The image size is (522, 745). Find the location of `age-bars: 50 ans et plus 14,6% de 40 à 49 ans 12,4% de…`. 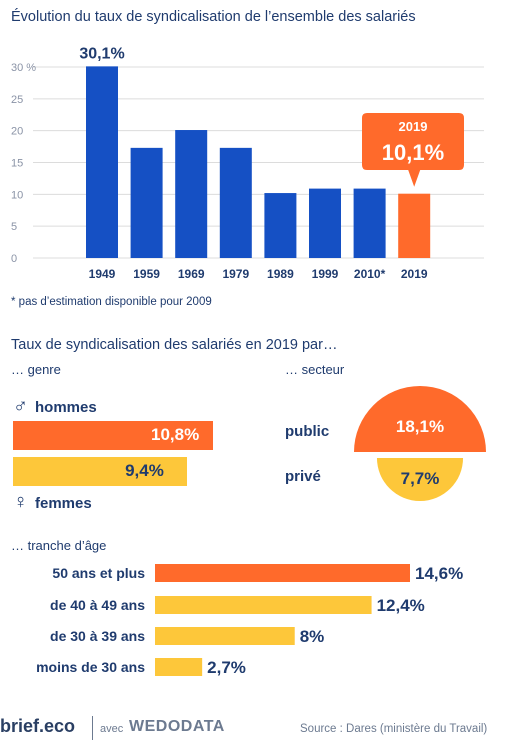

age-bars: 50 ans et plus 14,6% de 40 à 49 ans 12,4% de… is located at coordinates (249, 620).